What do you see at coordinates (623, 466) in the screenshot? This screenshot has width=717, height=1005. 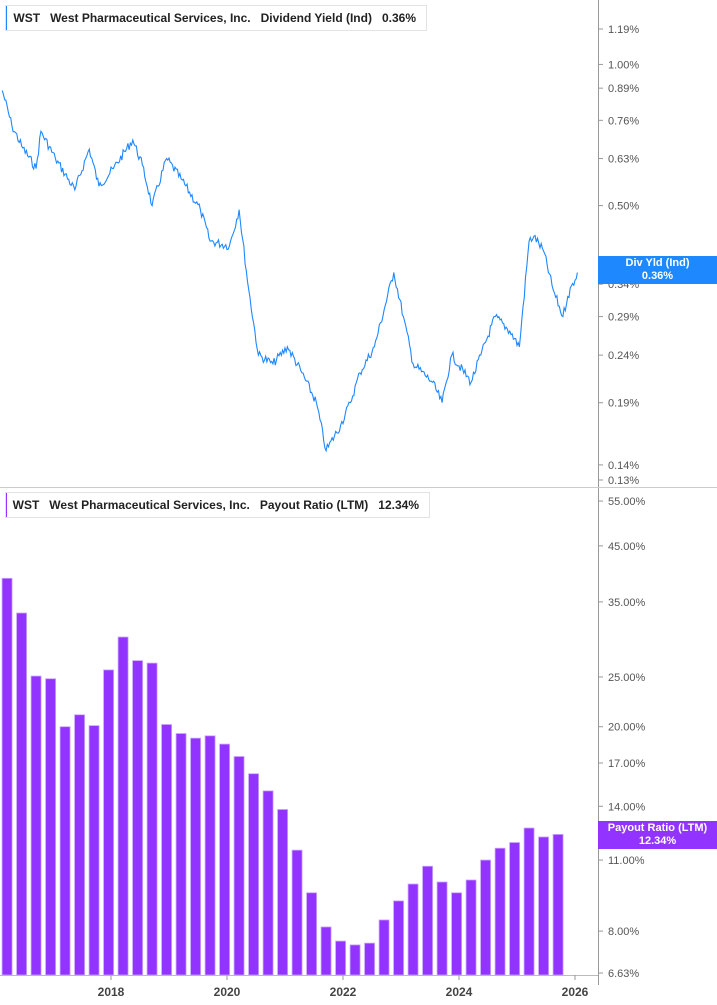 I see `y-tick-label: 0.14%` at bounding box center [623, 466].